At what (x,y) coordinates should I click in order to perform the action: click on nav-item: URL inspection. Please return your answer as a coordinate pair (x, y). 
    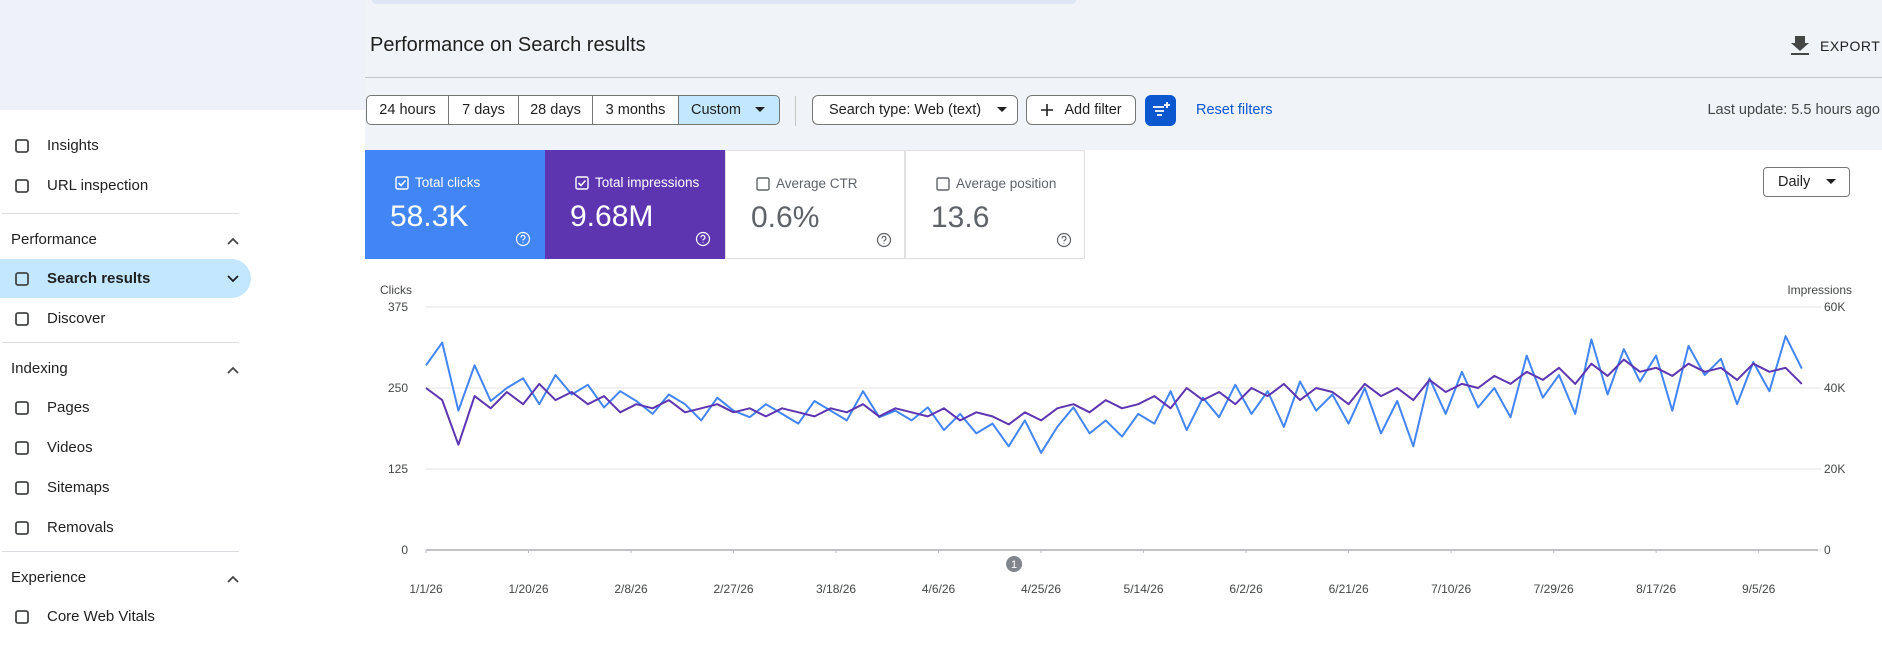
    Looking at the image, I should click on (125, 185).